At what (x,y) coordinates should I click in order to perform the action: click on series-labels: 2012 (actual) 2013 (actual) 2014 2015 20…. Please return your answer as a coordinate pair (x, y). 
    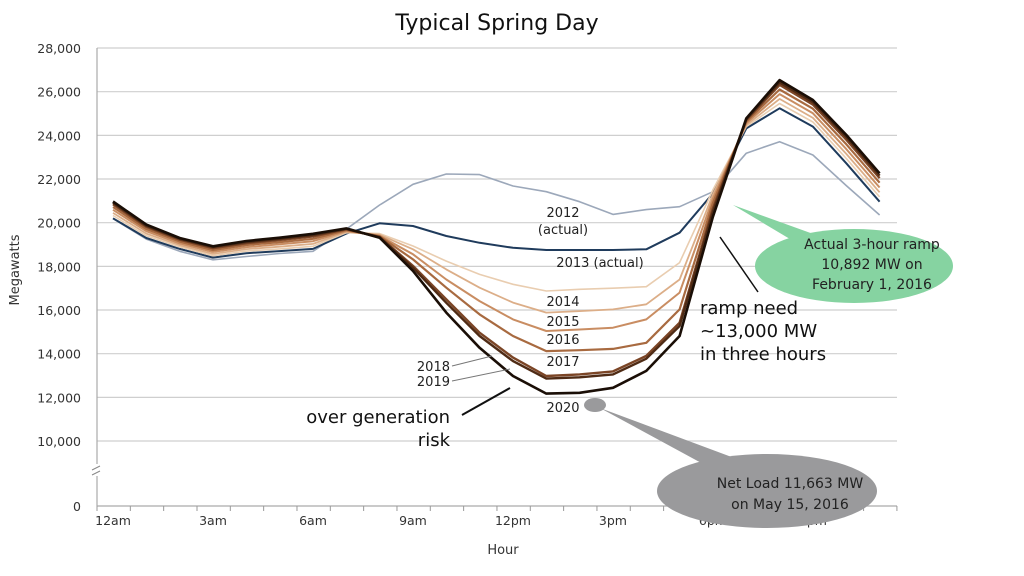
    Looking at the image, I should click on (530, 311).